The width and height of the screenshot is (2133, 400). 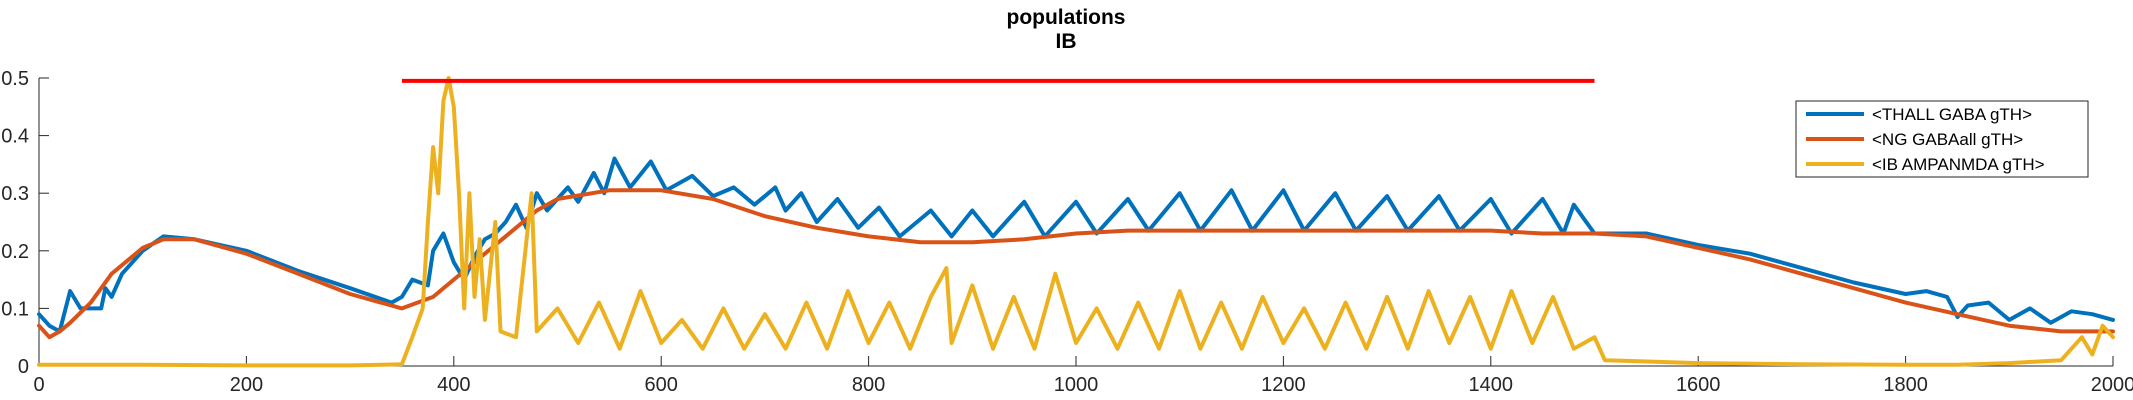 What do you see at coordinates (1491, 385) in the screenshot?
I see `x-tick-label: 1400` at bounding box center [1491, 385].